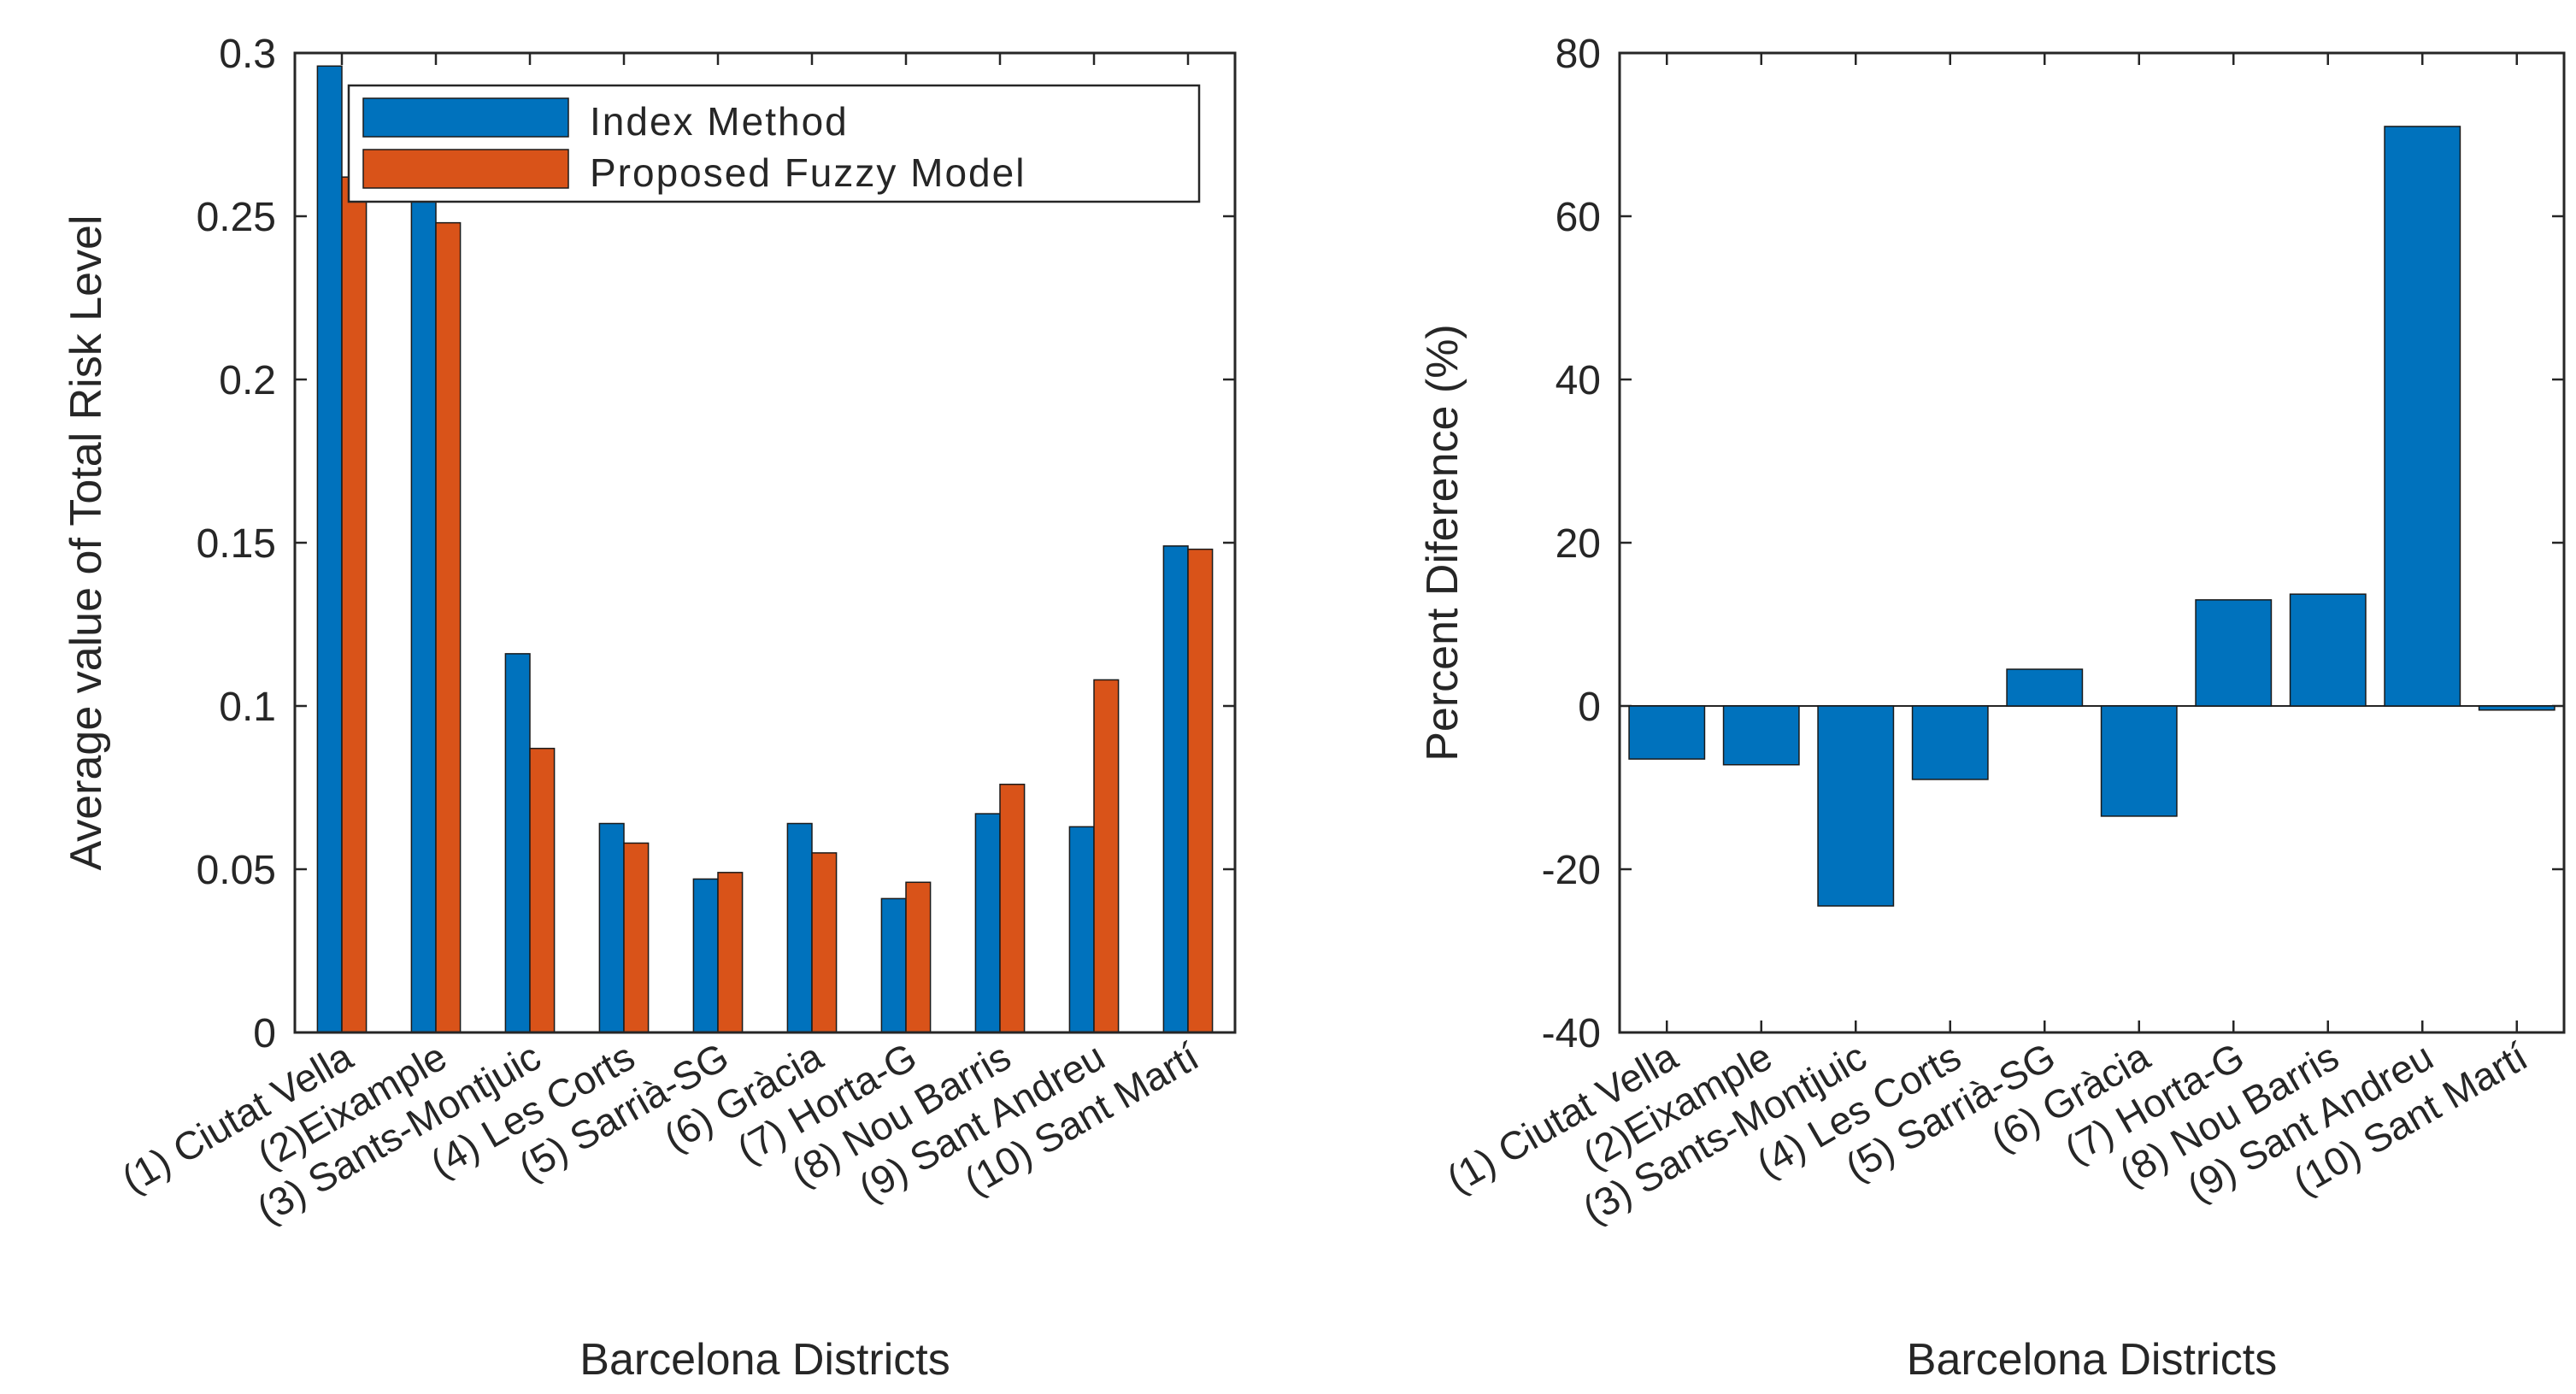  Describe the element at coordinates (1950, 742) in the screenshot. I see `bar-4-les-corts` at that location.